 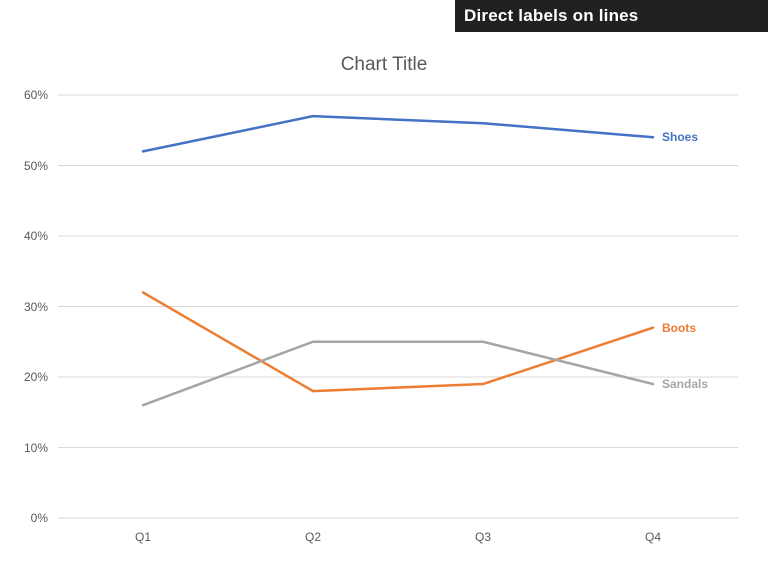 What do you see at coordinates (679, 327) in the screenshot?
I see `series-label-boots: Boots` at bounding box center [679, 327].